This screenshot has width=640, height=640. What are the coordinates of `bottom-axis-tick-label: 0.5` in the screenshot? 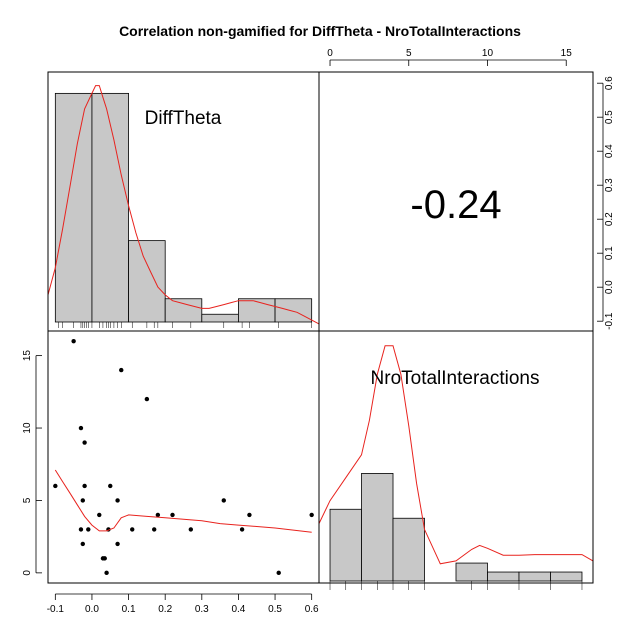 It's located at (275, 609).